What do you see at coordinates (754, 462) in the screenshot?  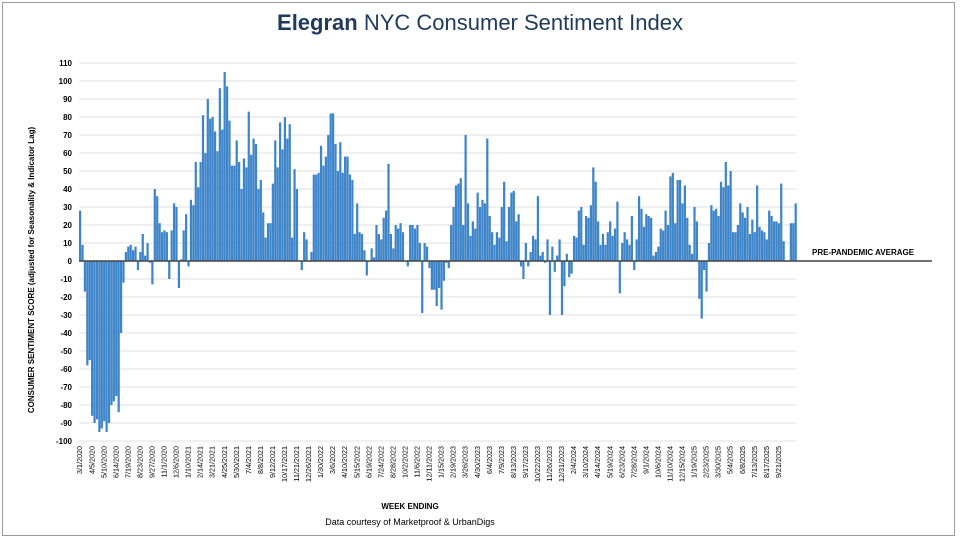 I see `x-tick-label: 7/13/2025` at bounding box center [754, 462].